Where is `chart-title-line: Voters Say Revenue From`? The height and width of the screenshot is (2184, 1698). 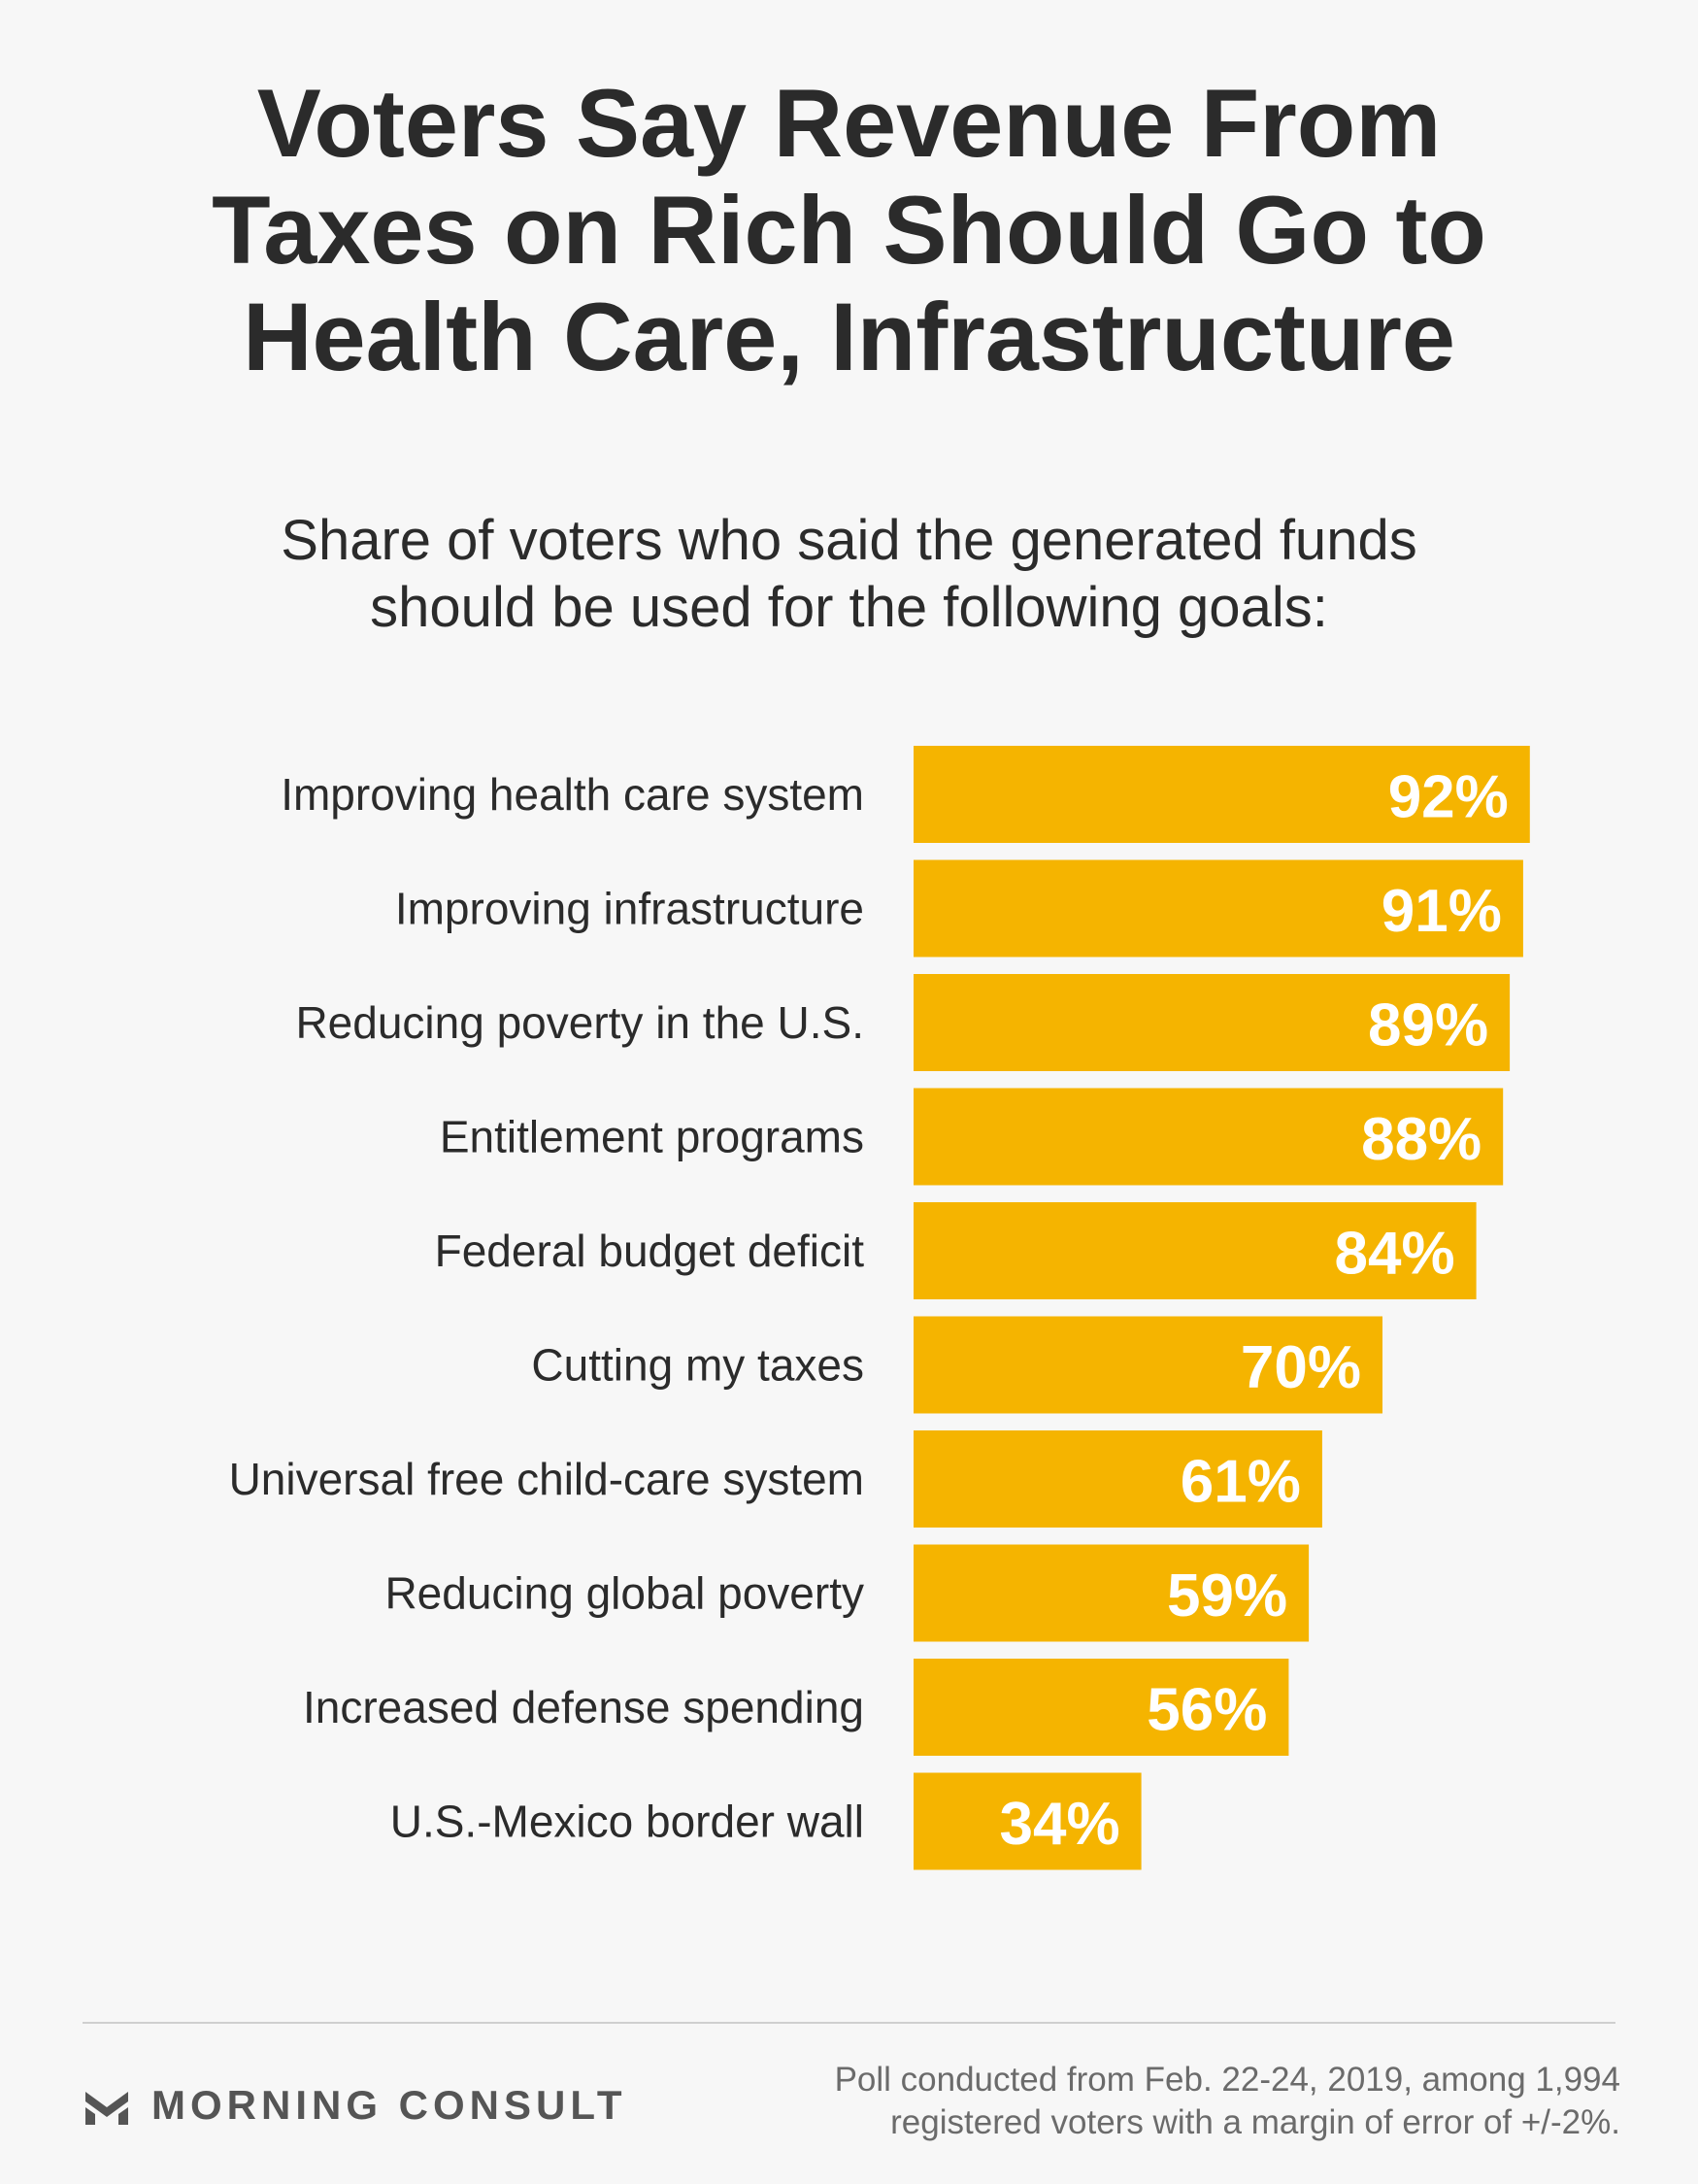
chart-title-line: Voters Say Revenue From is located at coordinates (849, 123).